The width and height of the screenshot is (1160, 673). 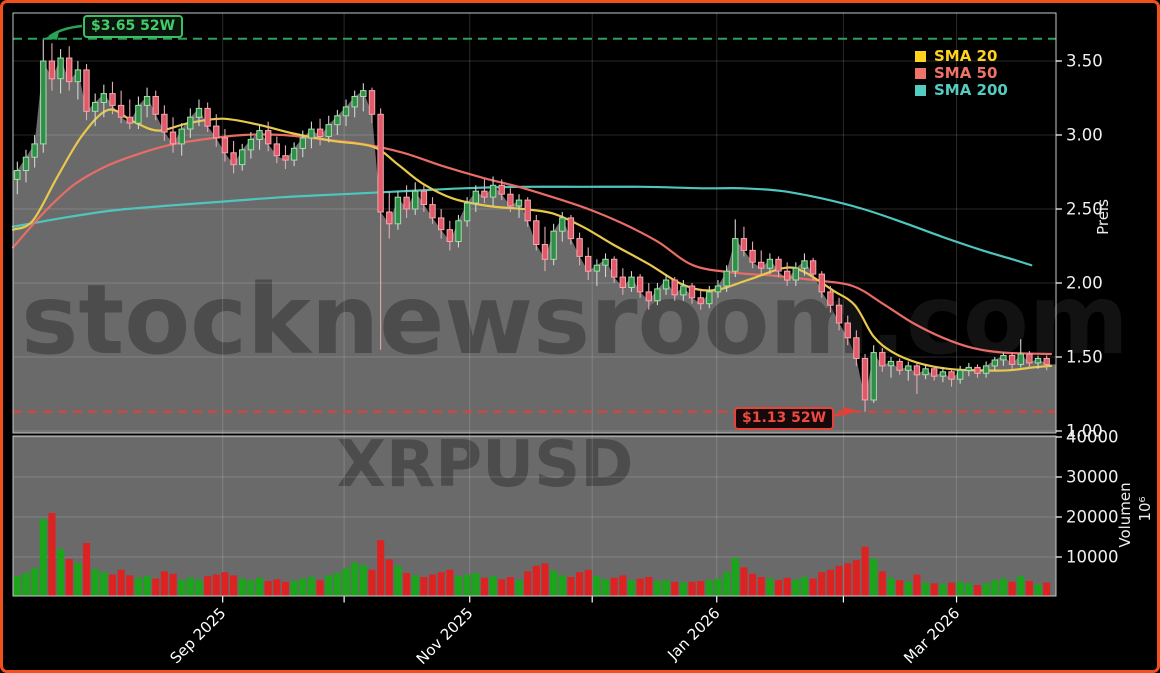 What do you see at coordinates (1145, 509) in the screenshot?
I see `volume-axis-unit: 10⁶` at bounding box center [1145, 509].